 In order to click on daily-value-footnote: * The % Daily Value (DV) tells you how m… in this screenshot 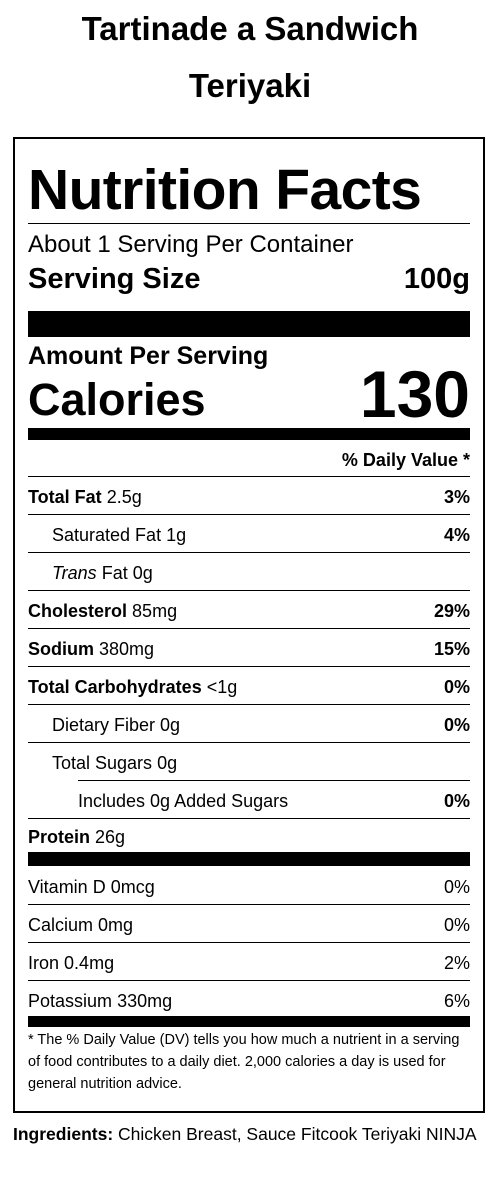, I will do `click(244, 1062)`.